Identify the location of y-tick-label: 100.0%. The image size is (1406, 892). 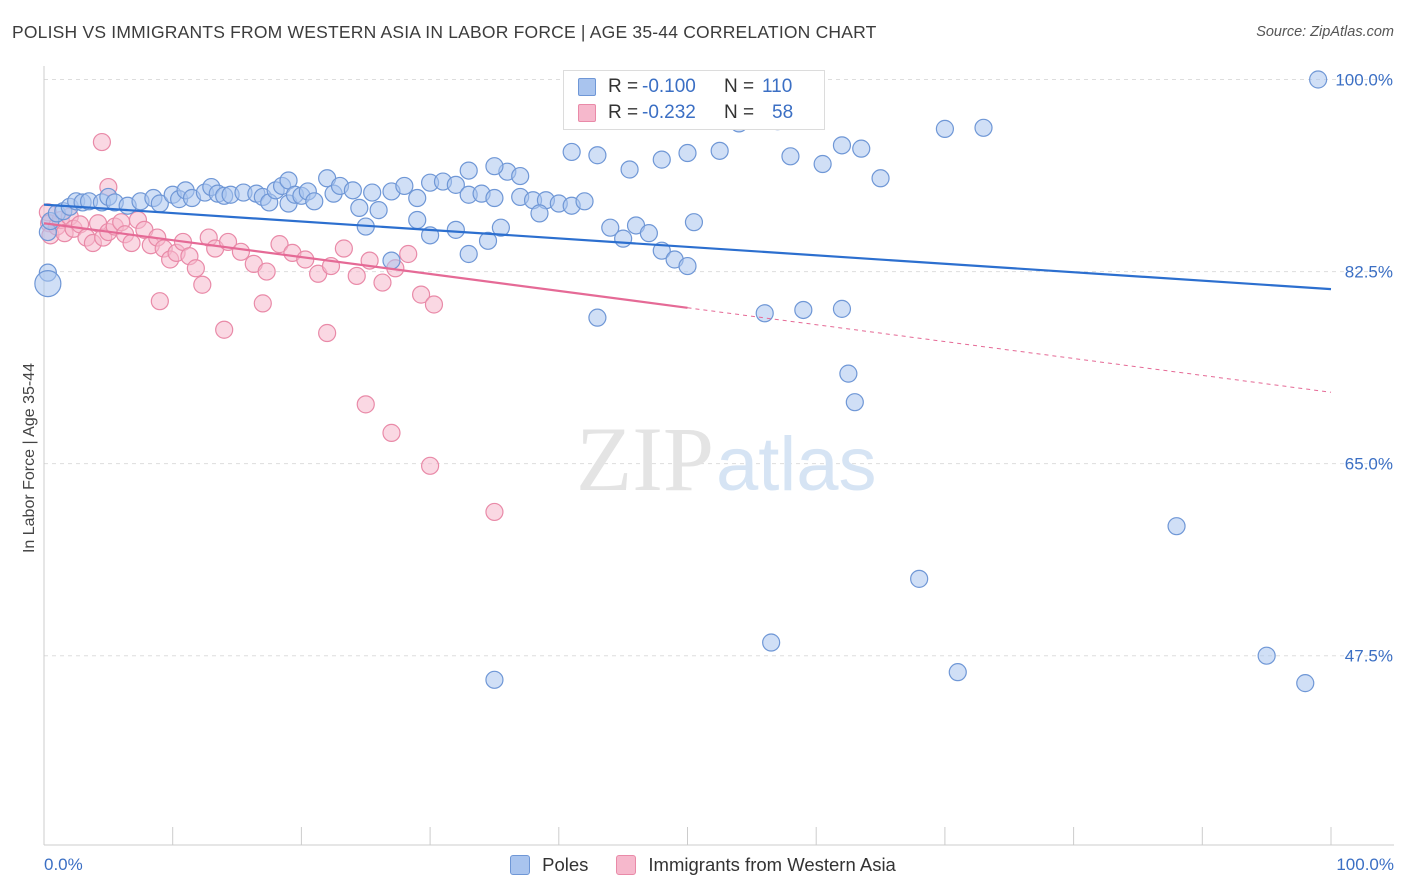
(1364, 80).